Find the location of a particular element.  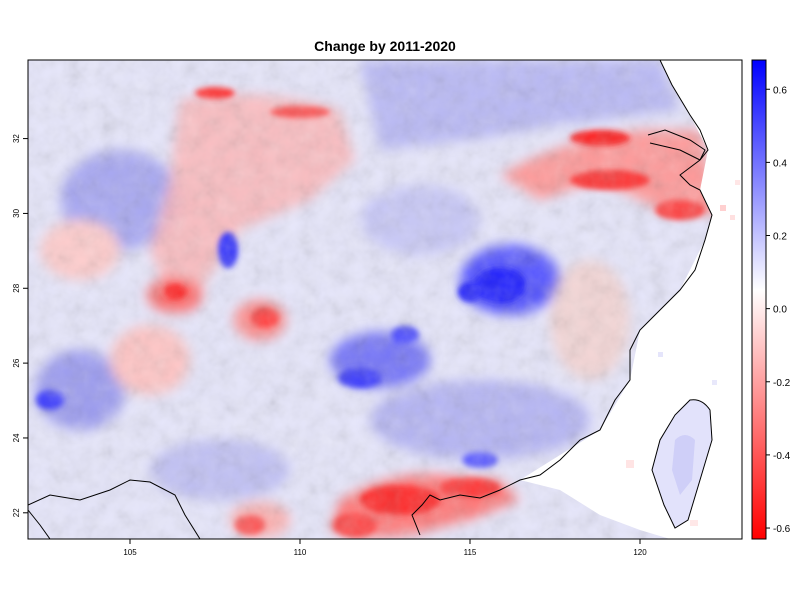

chart-title: Change by 2011-2020 is located at coordinates (385, 46).